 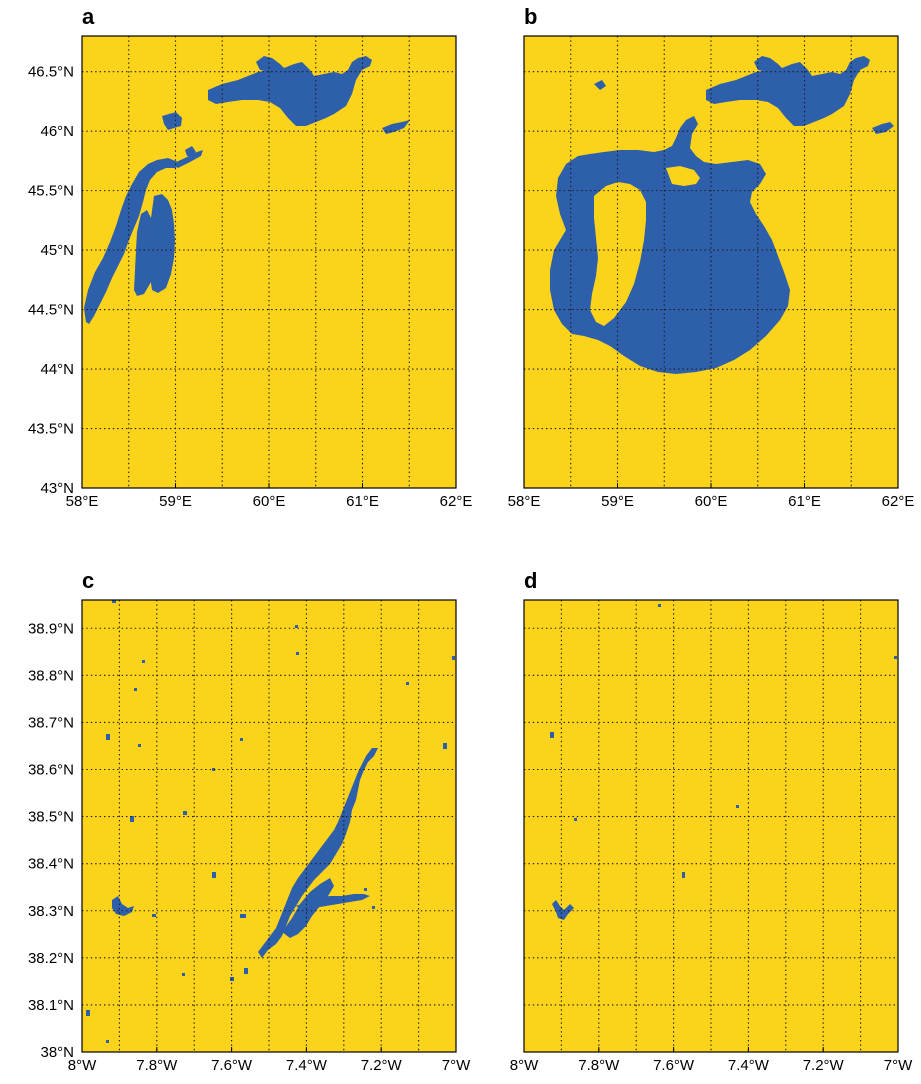 What do you see at coordinates (247, 190) in the screenshot?
I see `water-bodies-a` at bounding box center [247, 190].